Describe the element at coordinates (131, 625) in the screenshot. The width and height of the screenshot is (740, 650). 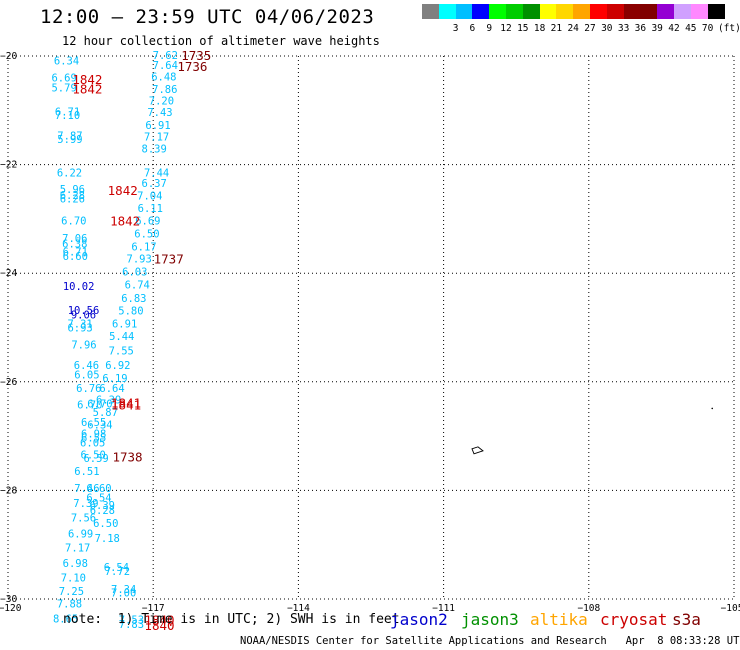
I see `swh-label: 7.83` at that location.